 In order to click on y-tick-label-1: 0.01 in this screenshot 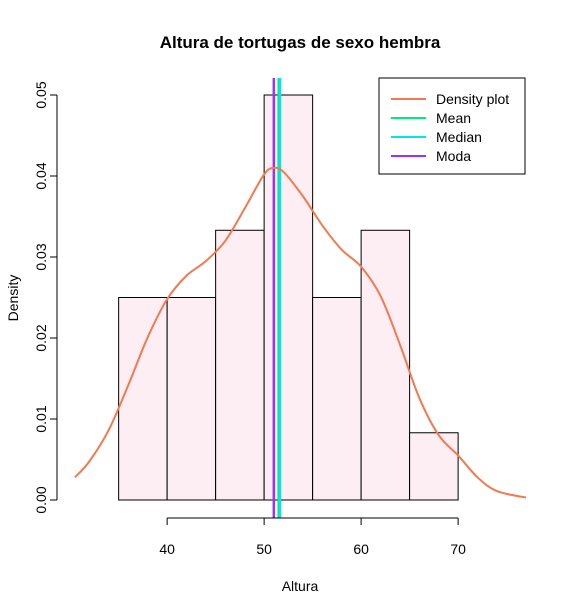, I will do `click(41, 418)`.